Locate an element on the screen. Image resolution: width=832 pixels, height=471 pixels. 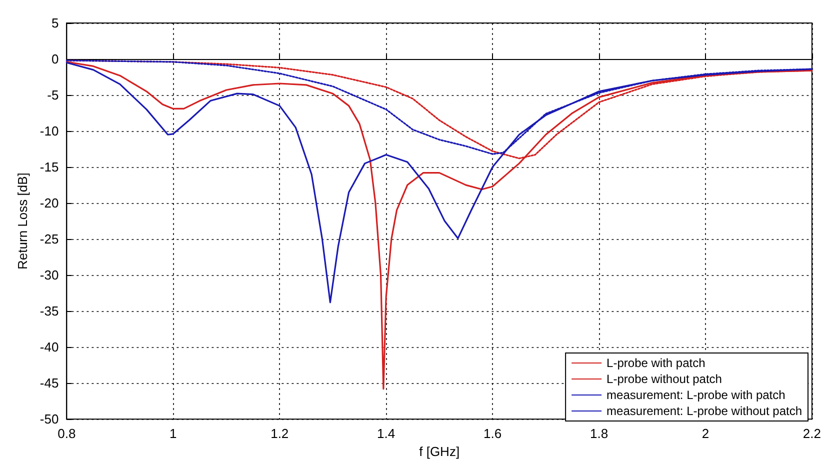
x-axis-title: f [GHz] is located at coordinates (439, 451).